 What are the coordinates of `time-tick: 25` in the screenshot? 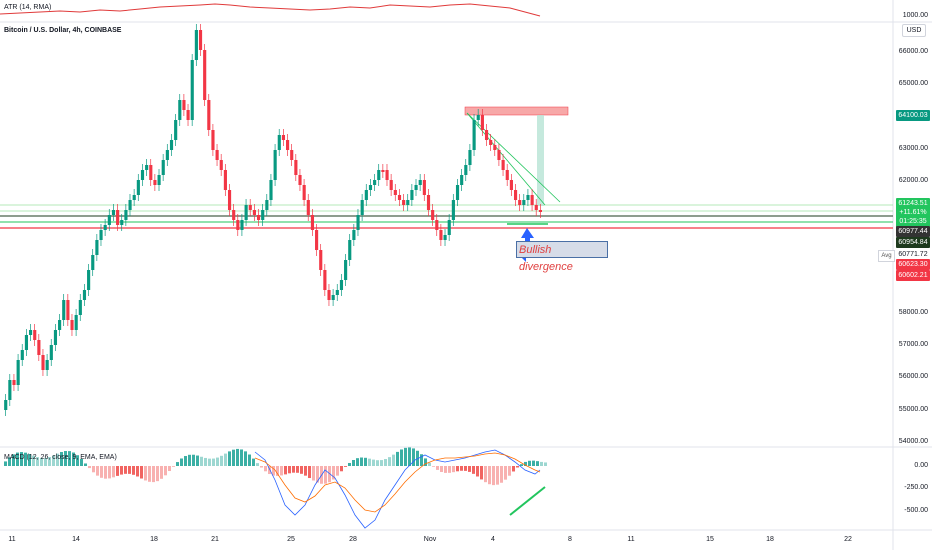 It's located at (291, 539).